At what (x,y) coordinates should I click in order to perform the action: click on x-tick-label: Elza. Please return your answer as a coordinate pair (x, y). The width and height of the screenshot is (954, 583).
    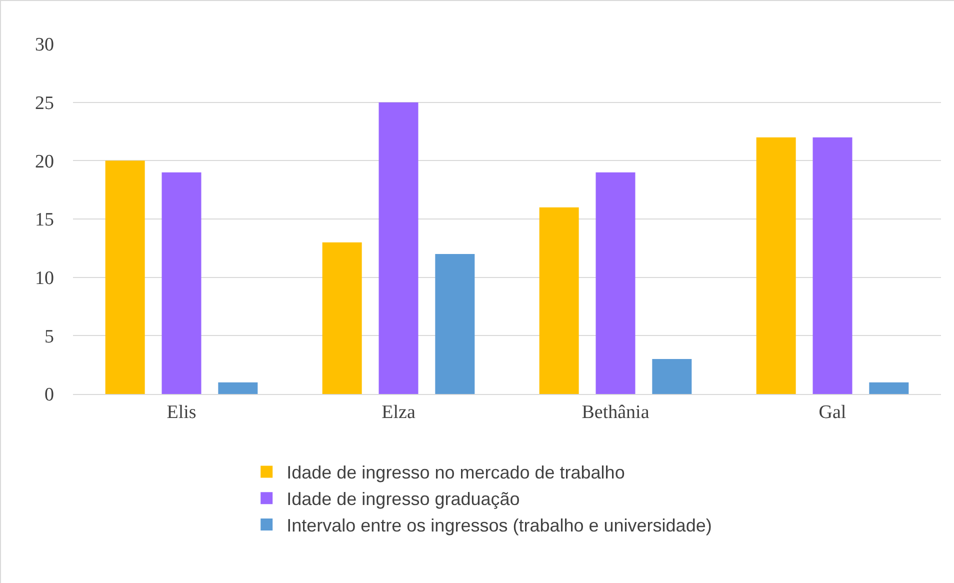
    Looking at the image, I should click on (399, 412).